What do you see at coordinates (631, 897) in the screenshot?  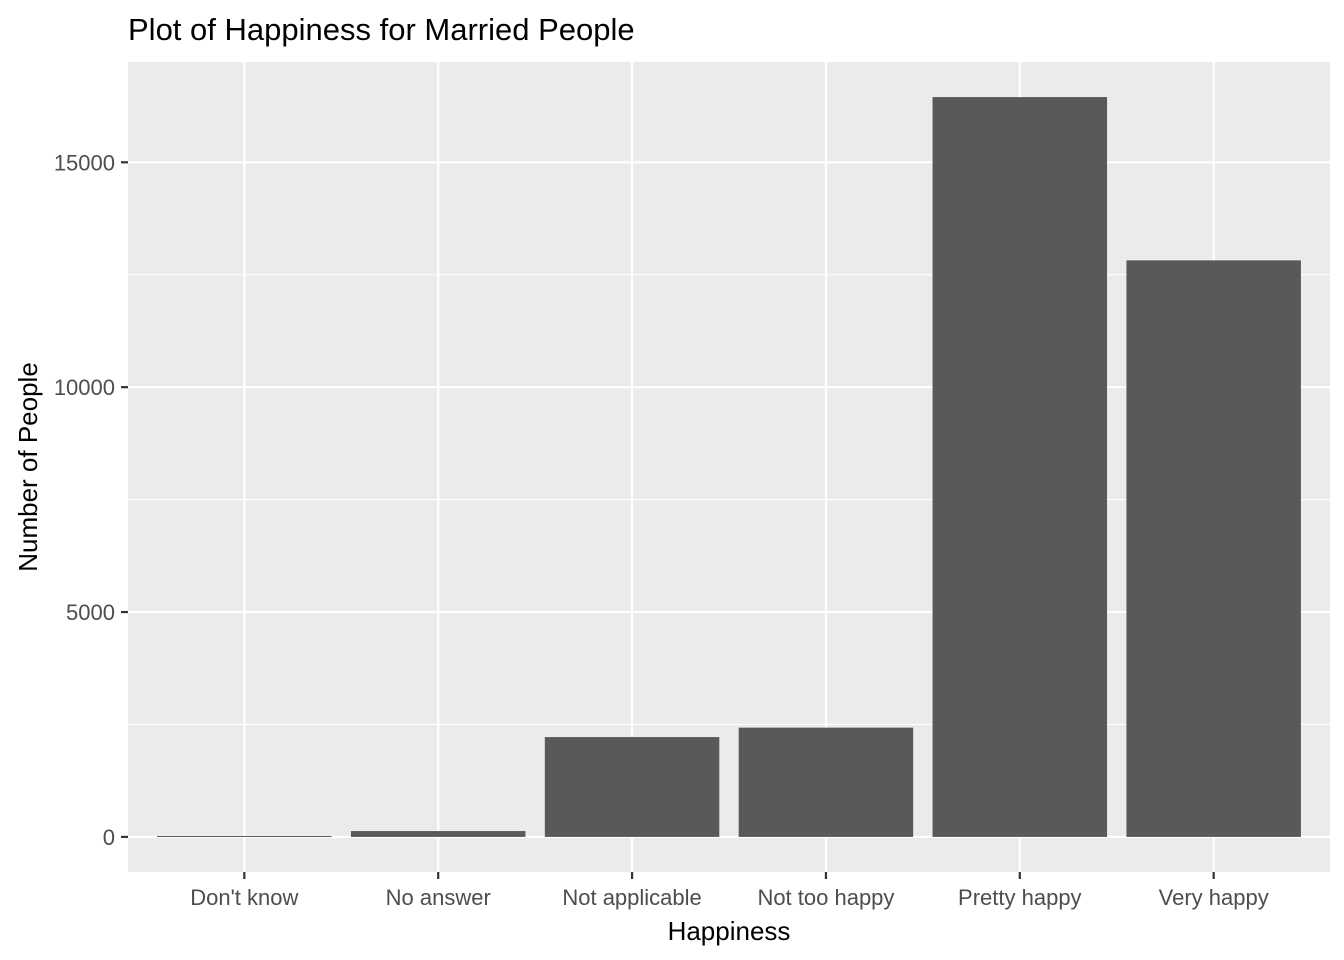 I see `x-tick-label: Not applicable` at bounding box center [631, 897].